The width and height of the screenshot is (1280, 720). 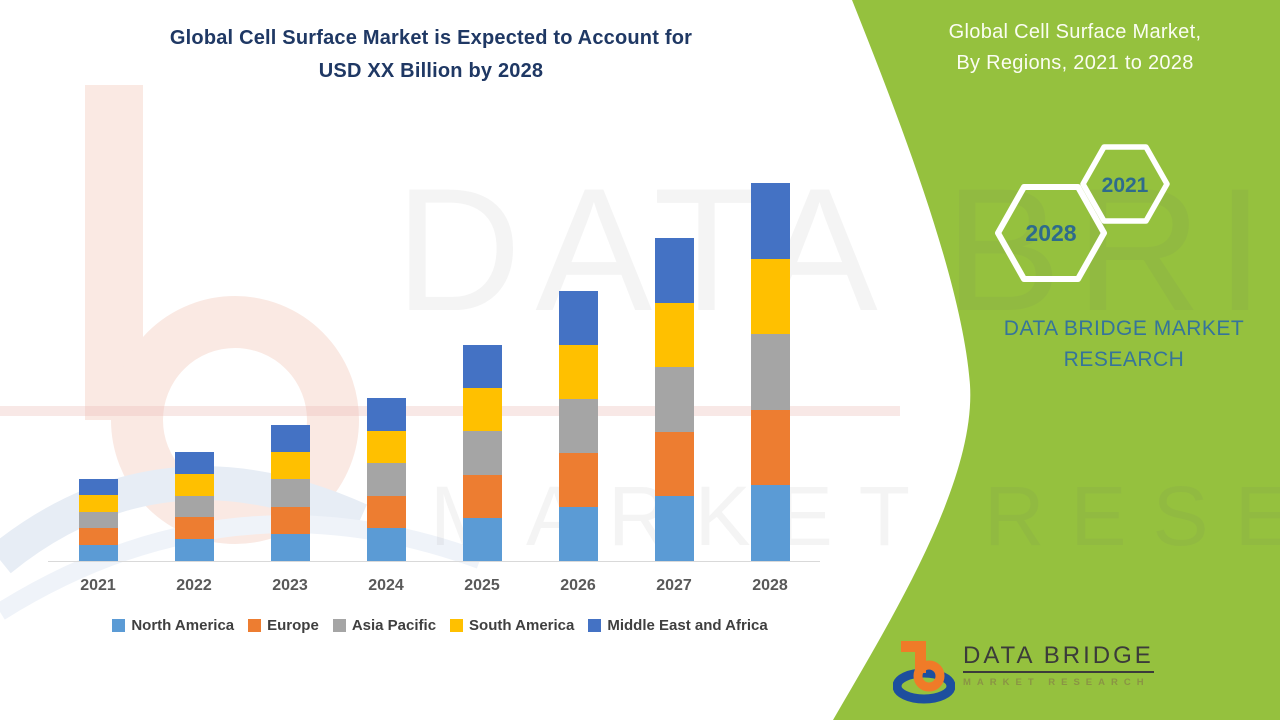 I want to click on legend-label-north-america: North America, so click(x=183, y=625).